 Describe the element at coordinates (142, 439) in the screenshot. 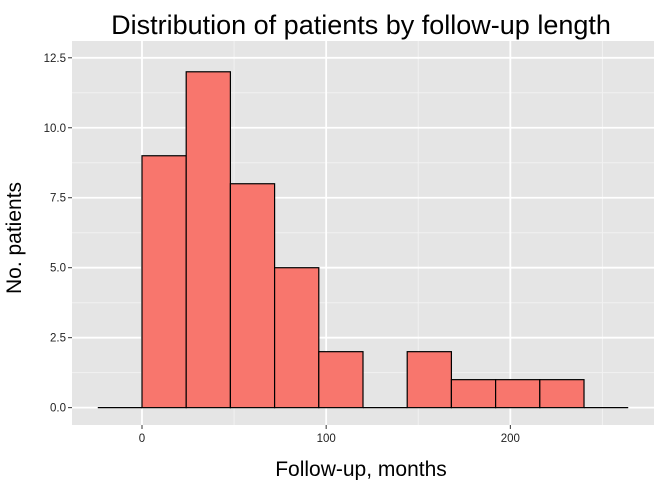

I see `x-tick-label: 0` at that location.